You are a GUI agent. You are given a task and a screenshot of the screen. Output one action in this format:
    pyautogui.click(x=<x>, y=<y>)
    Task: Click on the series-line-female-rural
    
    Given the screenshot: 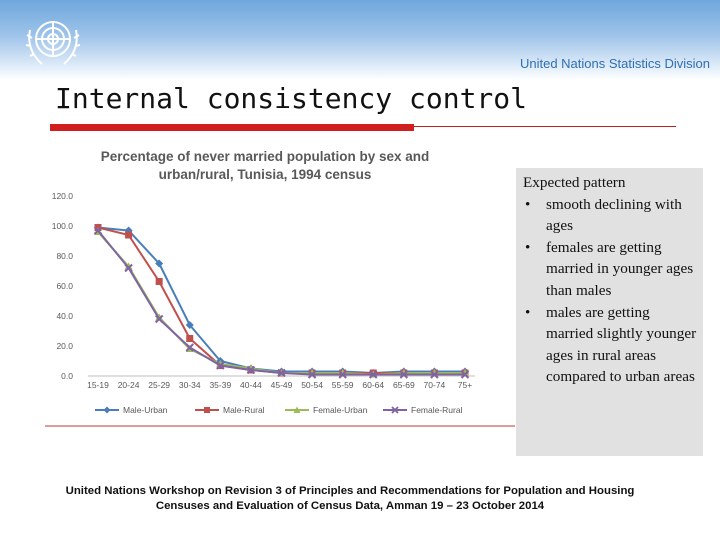 What is the action you would take?
    pyautogui.click(x=281, y=302)
    